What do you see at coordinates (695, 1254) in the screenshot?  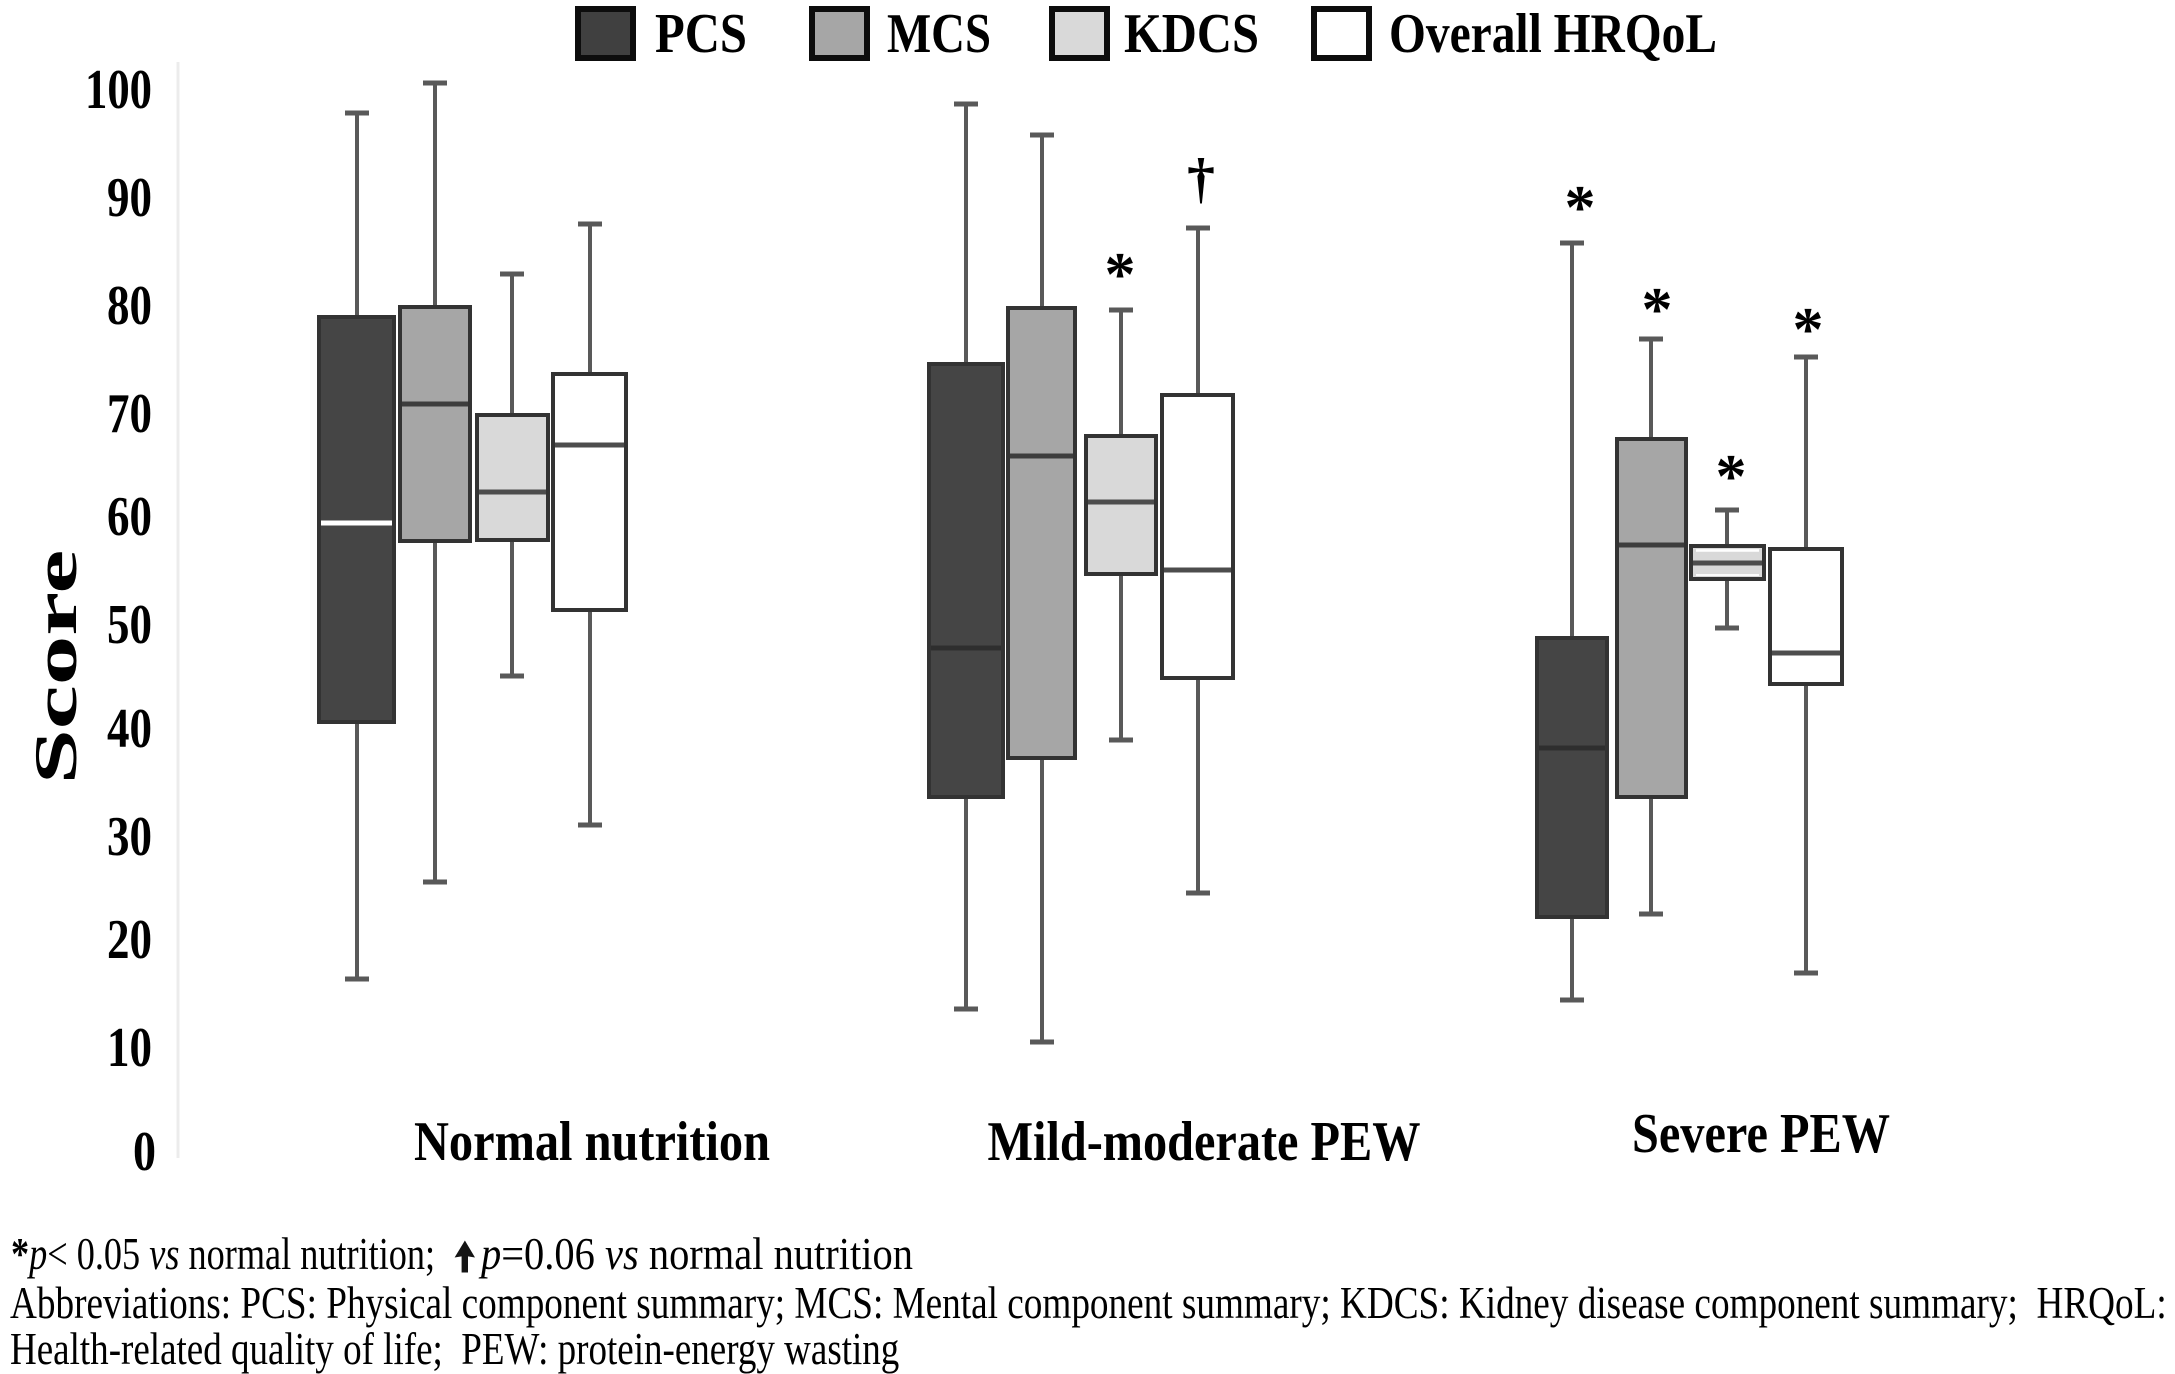 I see `svg-text: p=0.06 vs normal nutrition` at bounding box center [695, 1254].